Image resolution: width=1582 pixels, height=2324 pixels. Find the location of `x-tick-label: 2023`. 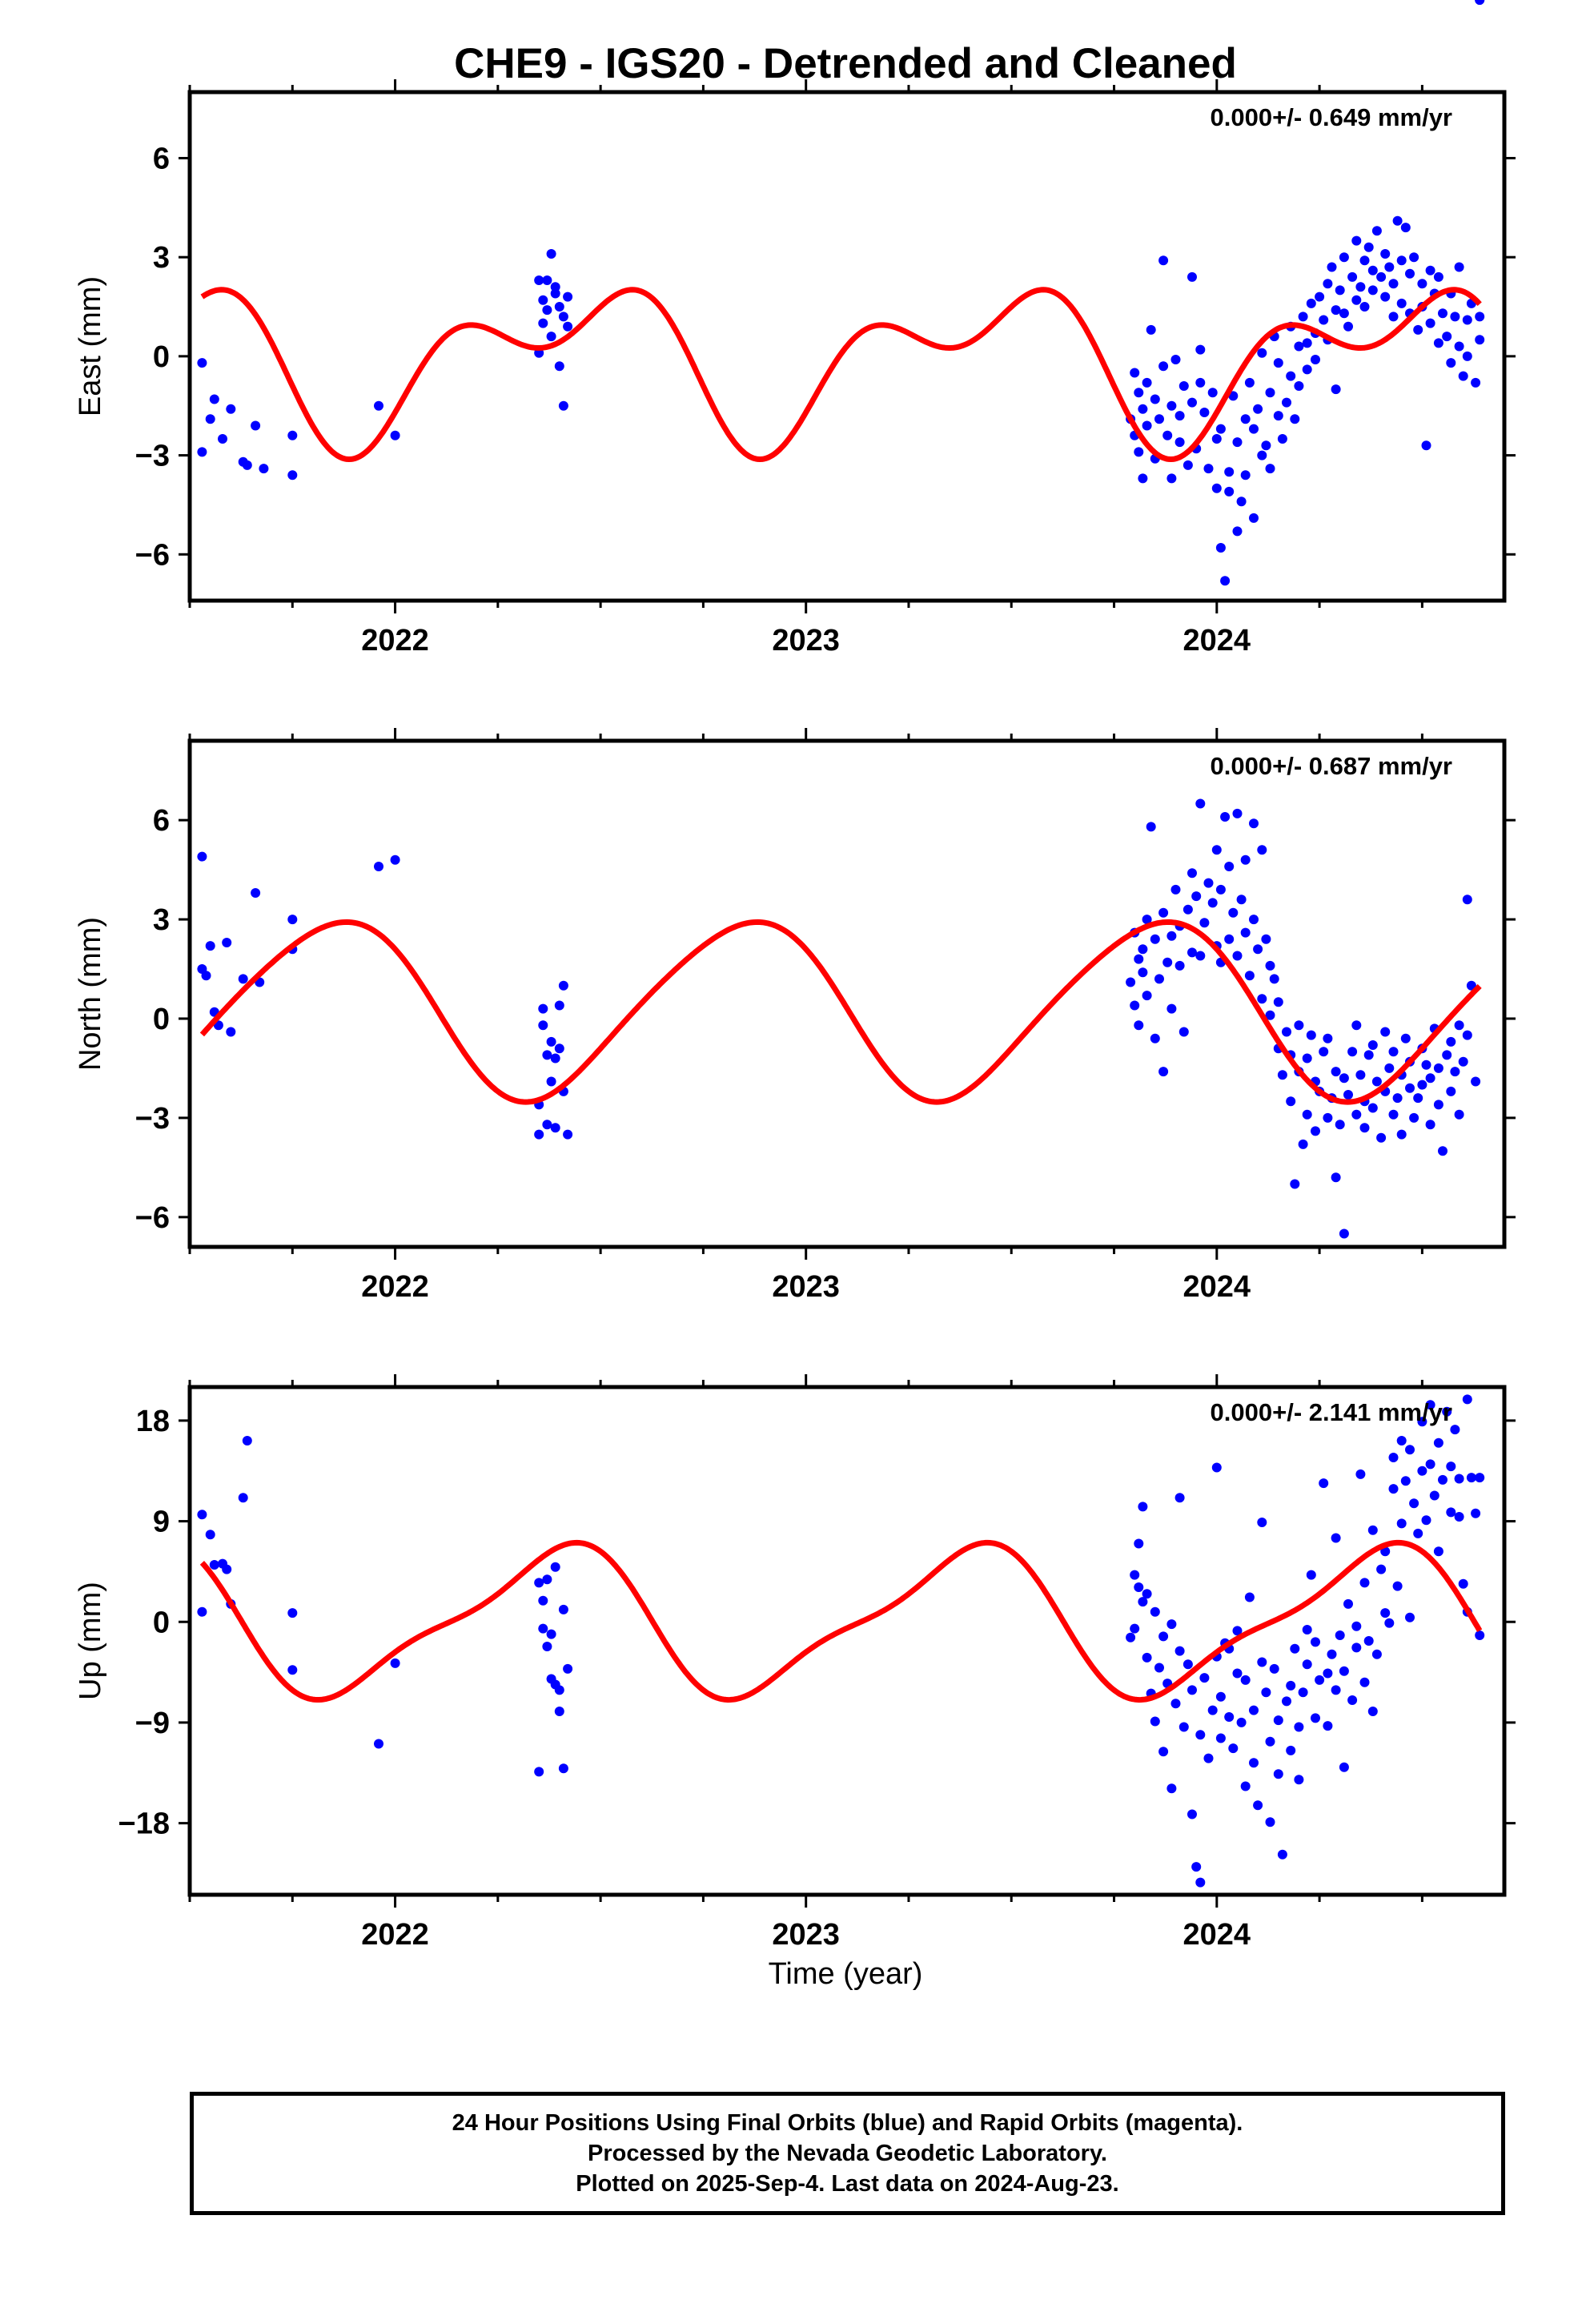

x-tick-label: 2023 is located at coordinates (806, 1287).